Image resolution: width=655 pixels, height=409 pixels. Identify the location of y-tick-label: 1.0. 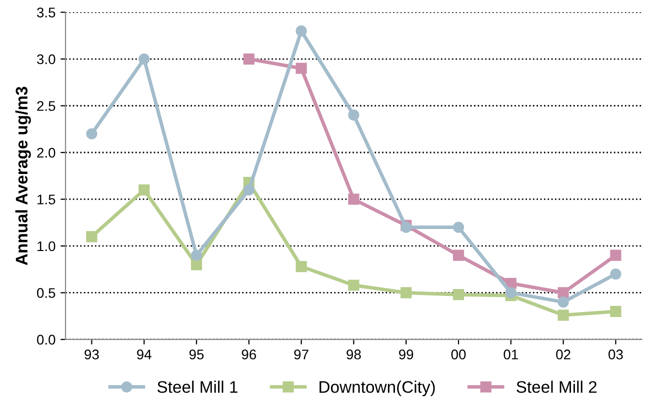
(47, 246).